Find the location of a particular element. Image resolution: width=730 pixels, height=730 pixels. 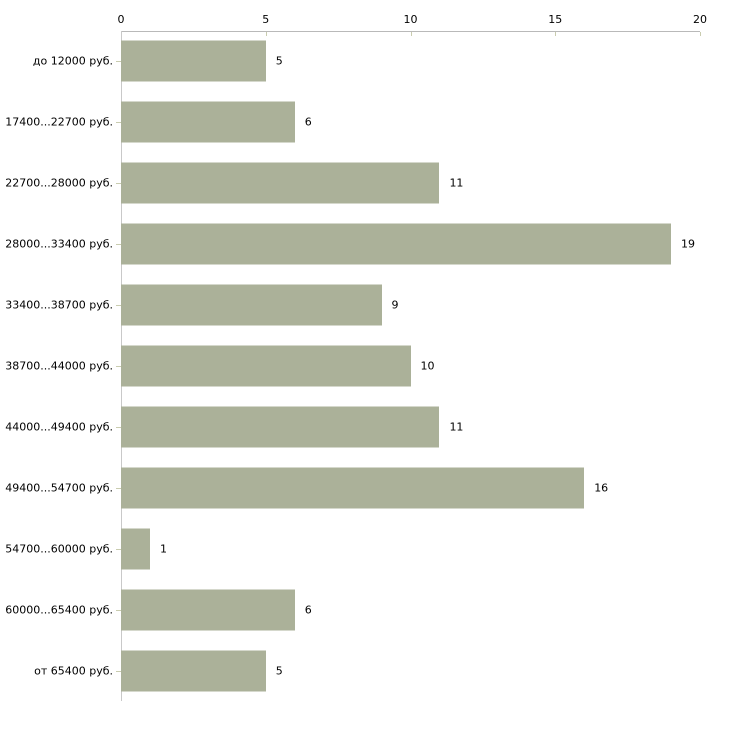

value-label: 16 is located at coordinates (601, 488).